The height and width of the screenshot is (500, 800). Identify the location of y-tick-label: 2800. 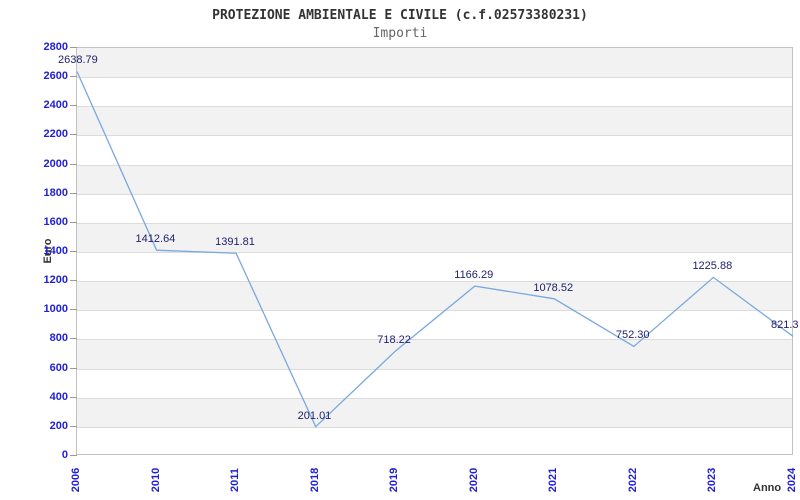
(55, 47).